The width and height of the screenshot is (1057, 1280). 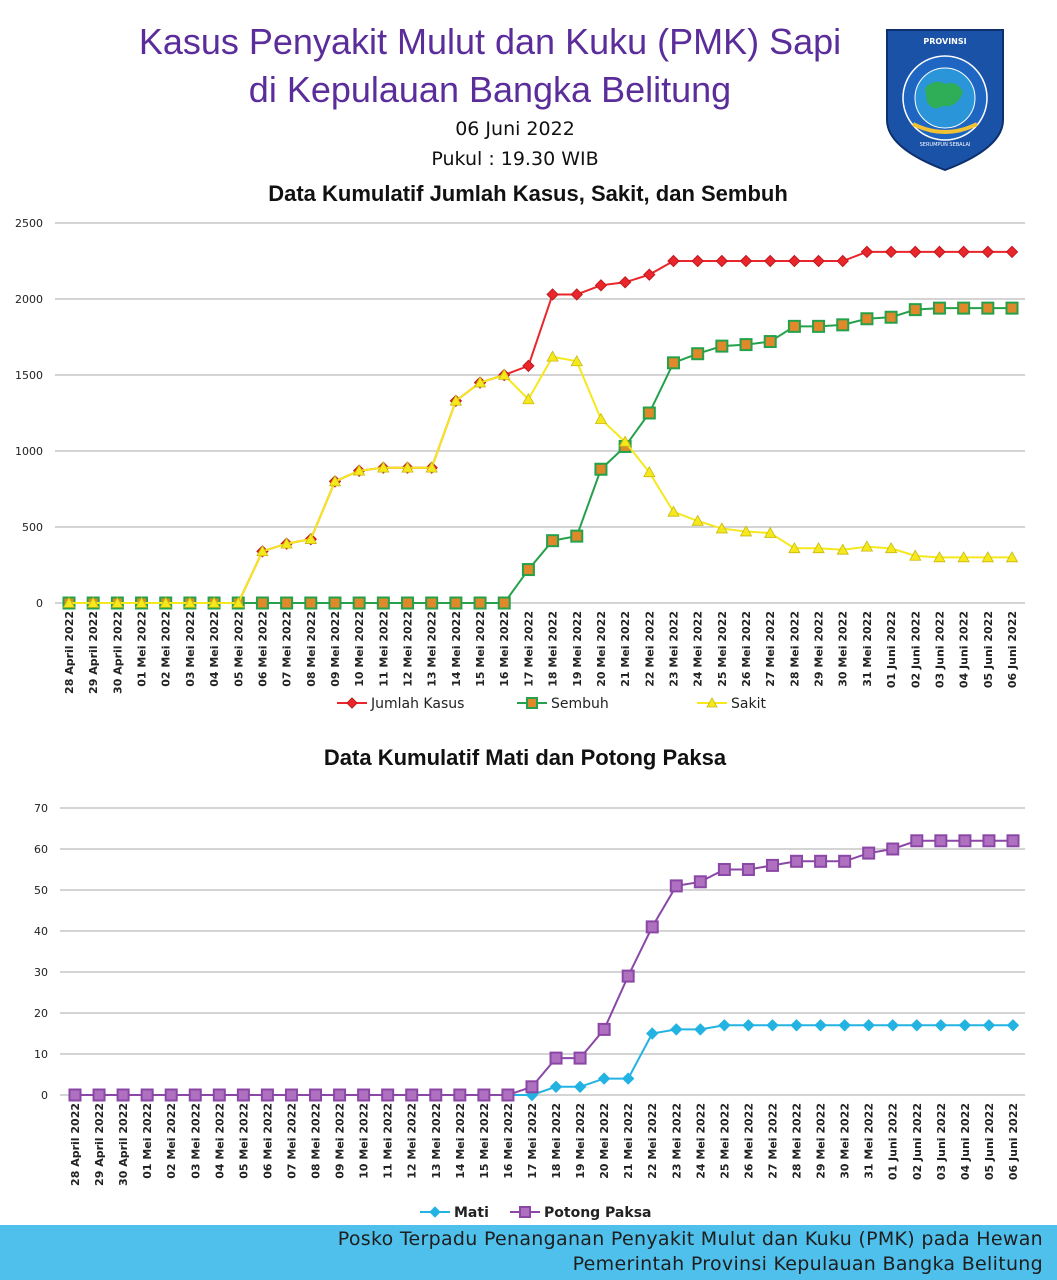 I want to click on y-tick-label: 2500, so click(x=29, y=223).